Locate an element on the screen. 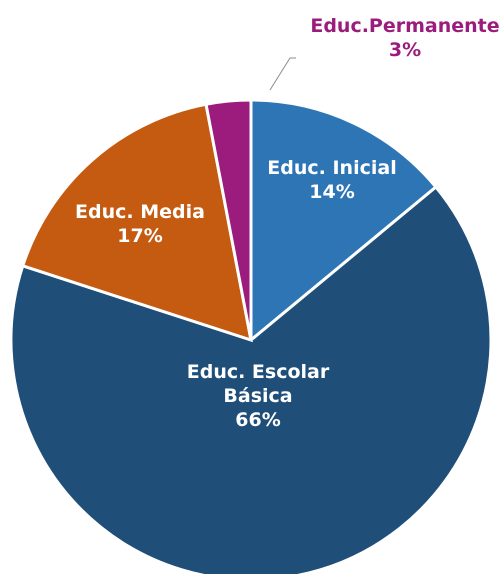 Image resolution: width=504 pixels, height=574 pixels. slice-label-educ-permanente: Educ.Permanente 3% is located at coordinates (404, 38).